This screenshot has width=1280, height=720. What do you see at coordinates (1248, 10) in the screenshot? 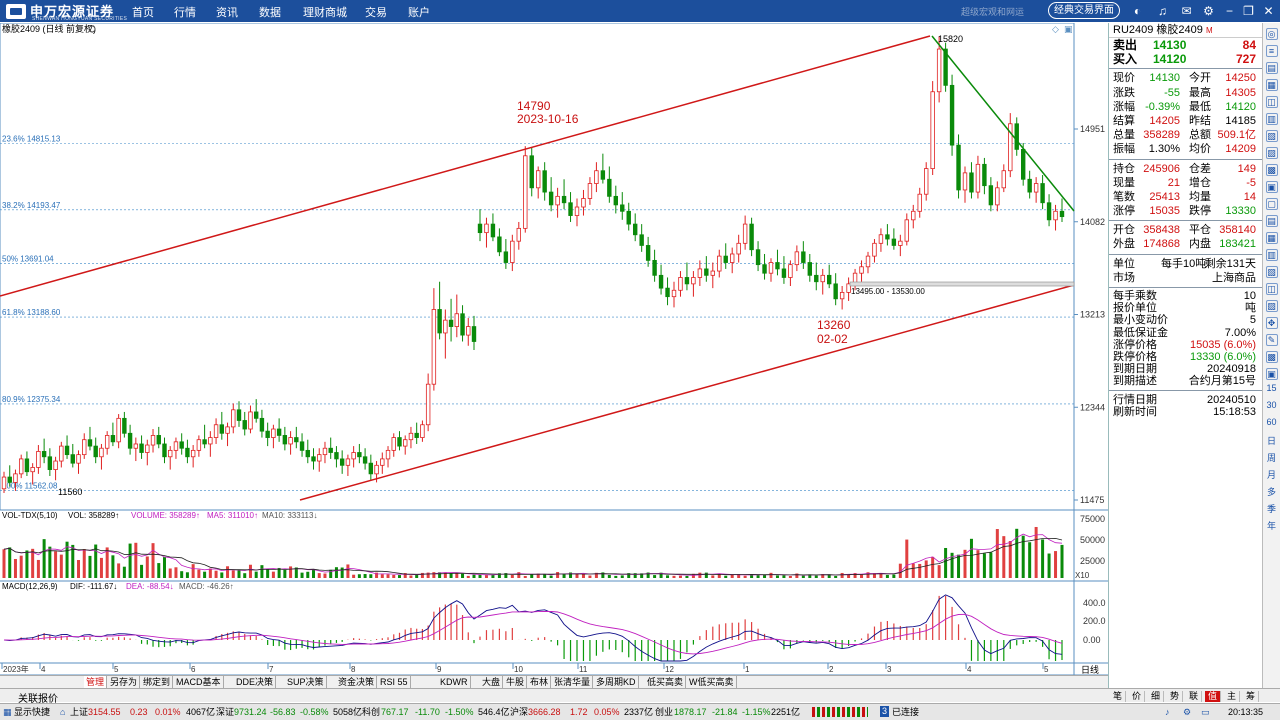
I see `restore-icon: ❐` at bounding box center [1248, 10].